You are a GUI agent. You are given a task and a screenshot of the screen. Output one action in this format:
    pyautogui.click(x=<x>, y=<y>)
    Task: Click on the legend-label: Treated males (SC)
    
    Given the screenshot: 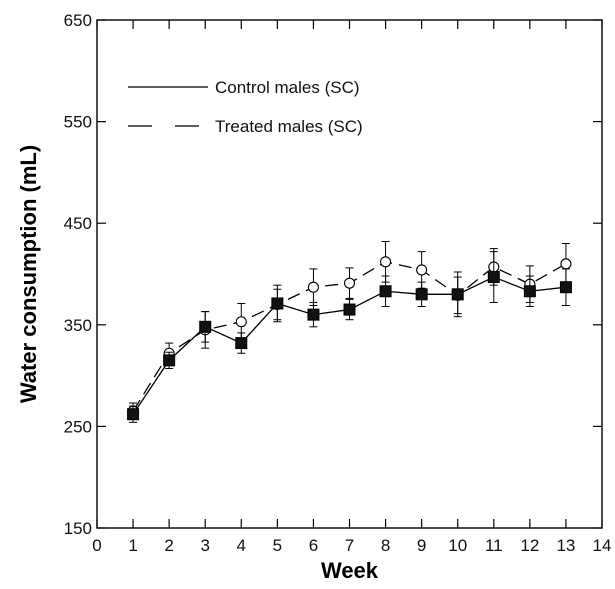 What is the action you would take?
    pyautogui.click(x=289, y=126)
    